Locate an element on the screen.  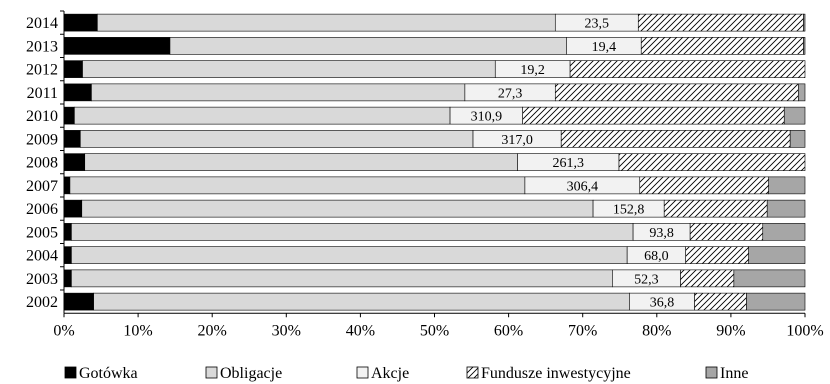
bar-segment-2012-obligacje is located at coordinates (289, 69).